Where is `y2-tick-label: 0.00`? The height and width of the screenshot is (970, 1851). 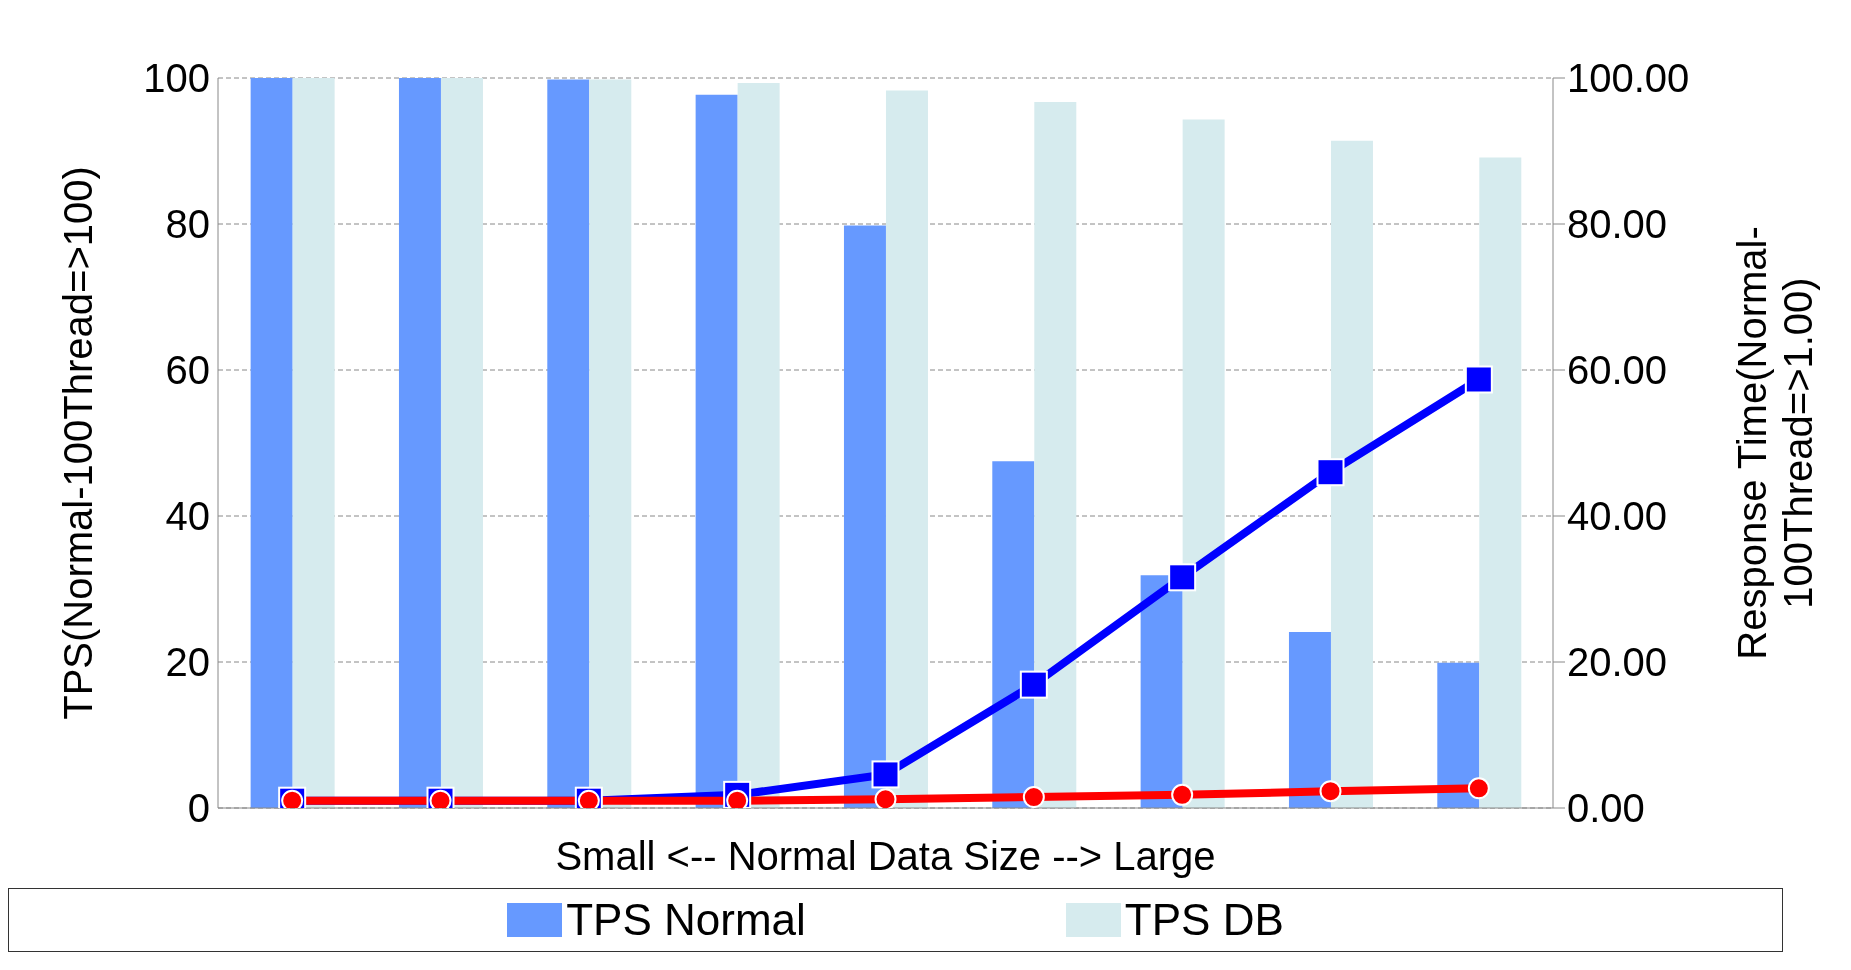
y2-tick-label: 0.00 is located at coordinates (1606, 808).